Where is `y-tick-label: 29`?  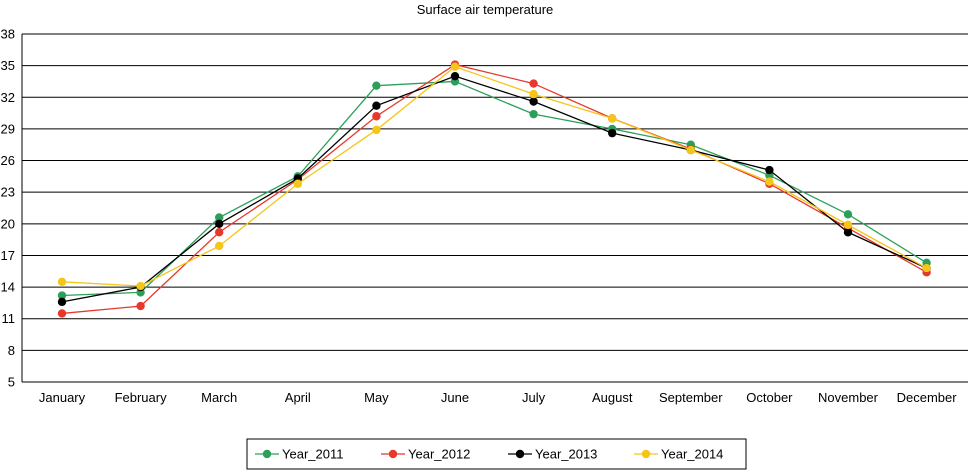
y-tick-label: 29 is located at coordinates (8, 128).